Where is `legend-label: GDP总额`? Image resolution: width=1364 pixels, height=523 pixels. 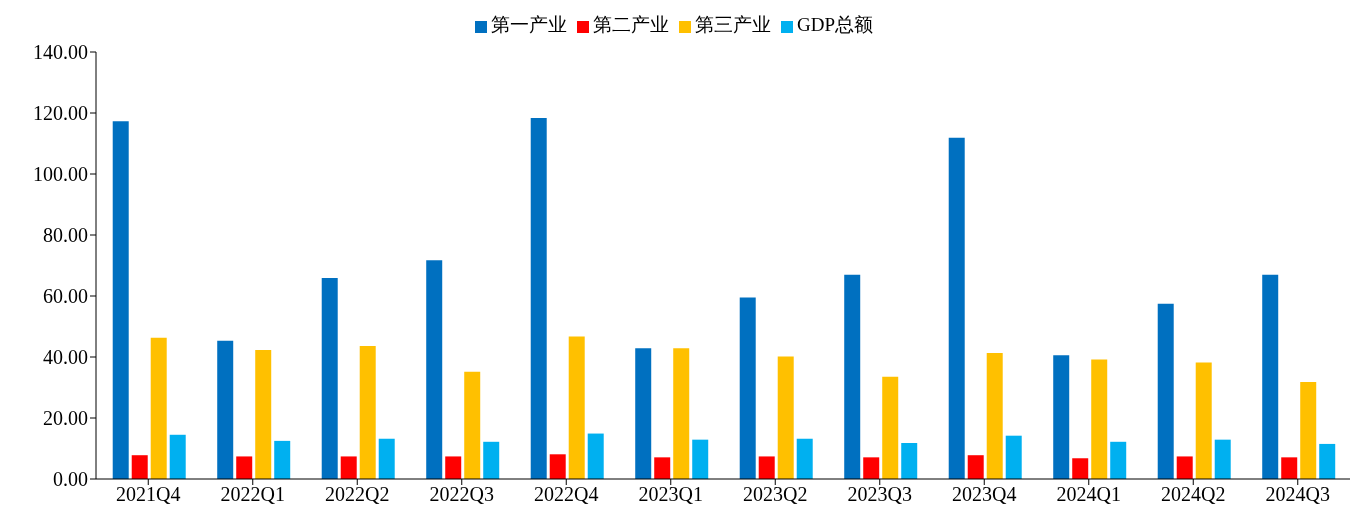
legend-label: GDP总额 is located at coordinates (834, 24).